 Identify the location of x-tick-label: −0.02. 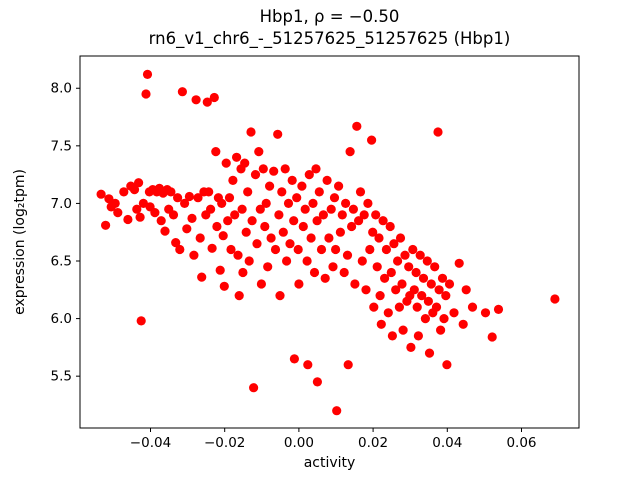
(224, 443).